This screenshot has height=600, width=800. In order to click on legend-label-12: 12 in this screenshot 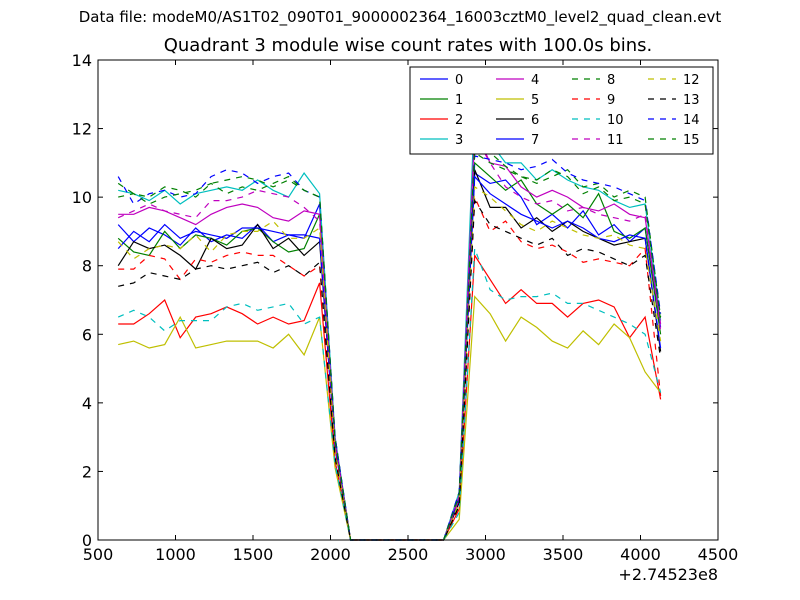, I will do `click(691, 80)`.